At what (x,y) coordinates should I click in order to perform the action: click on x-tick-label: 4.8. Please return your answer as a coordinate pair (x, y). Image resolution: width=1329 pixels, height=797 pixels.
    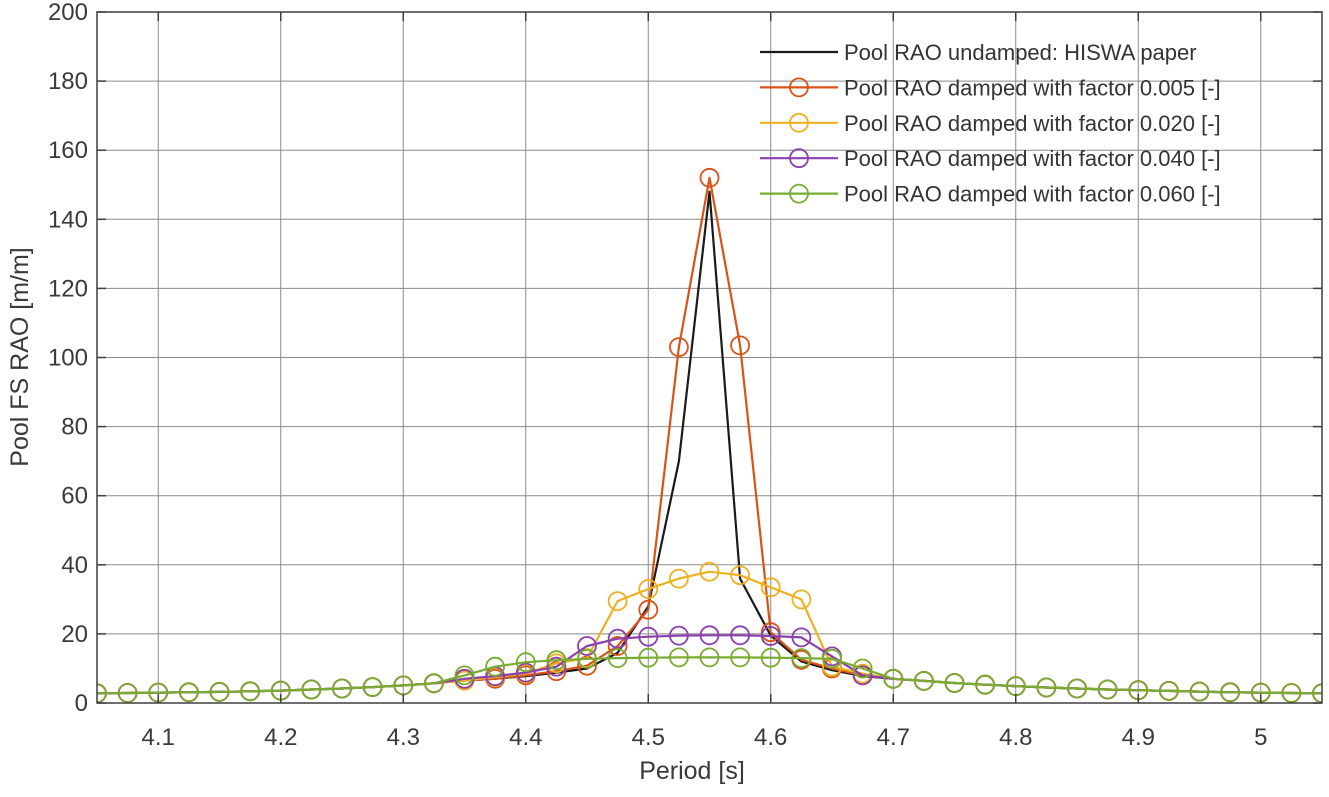
    Looking at the image, I should click on (1015, 737).